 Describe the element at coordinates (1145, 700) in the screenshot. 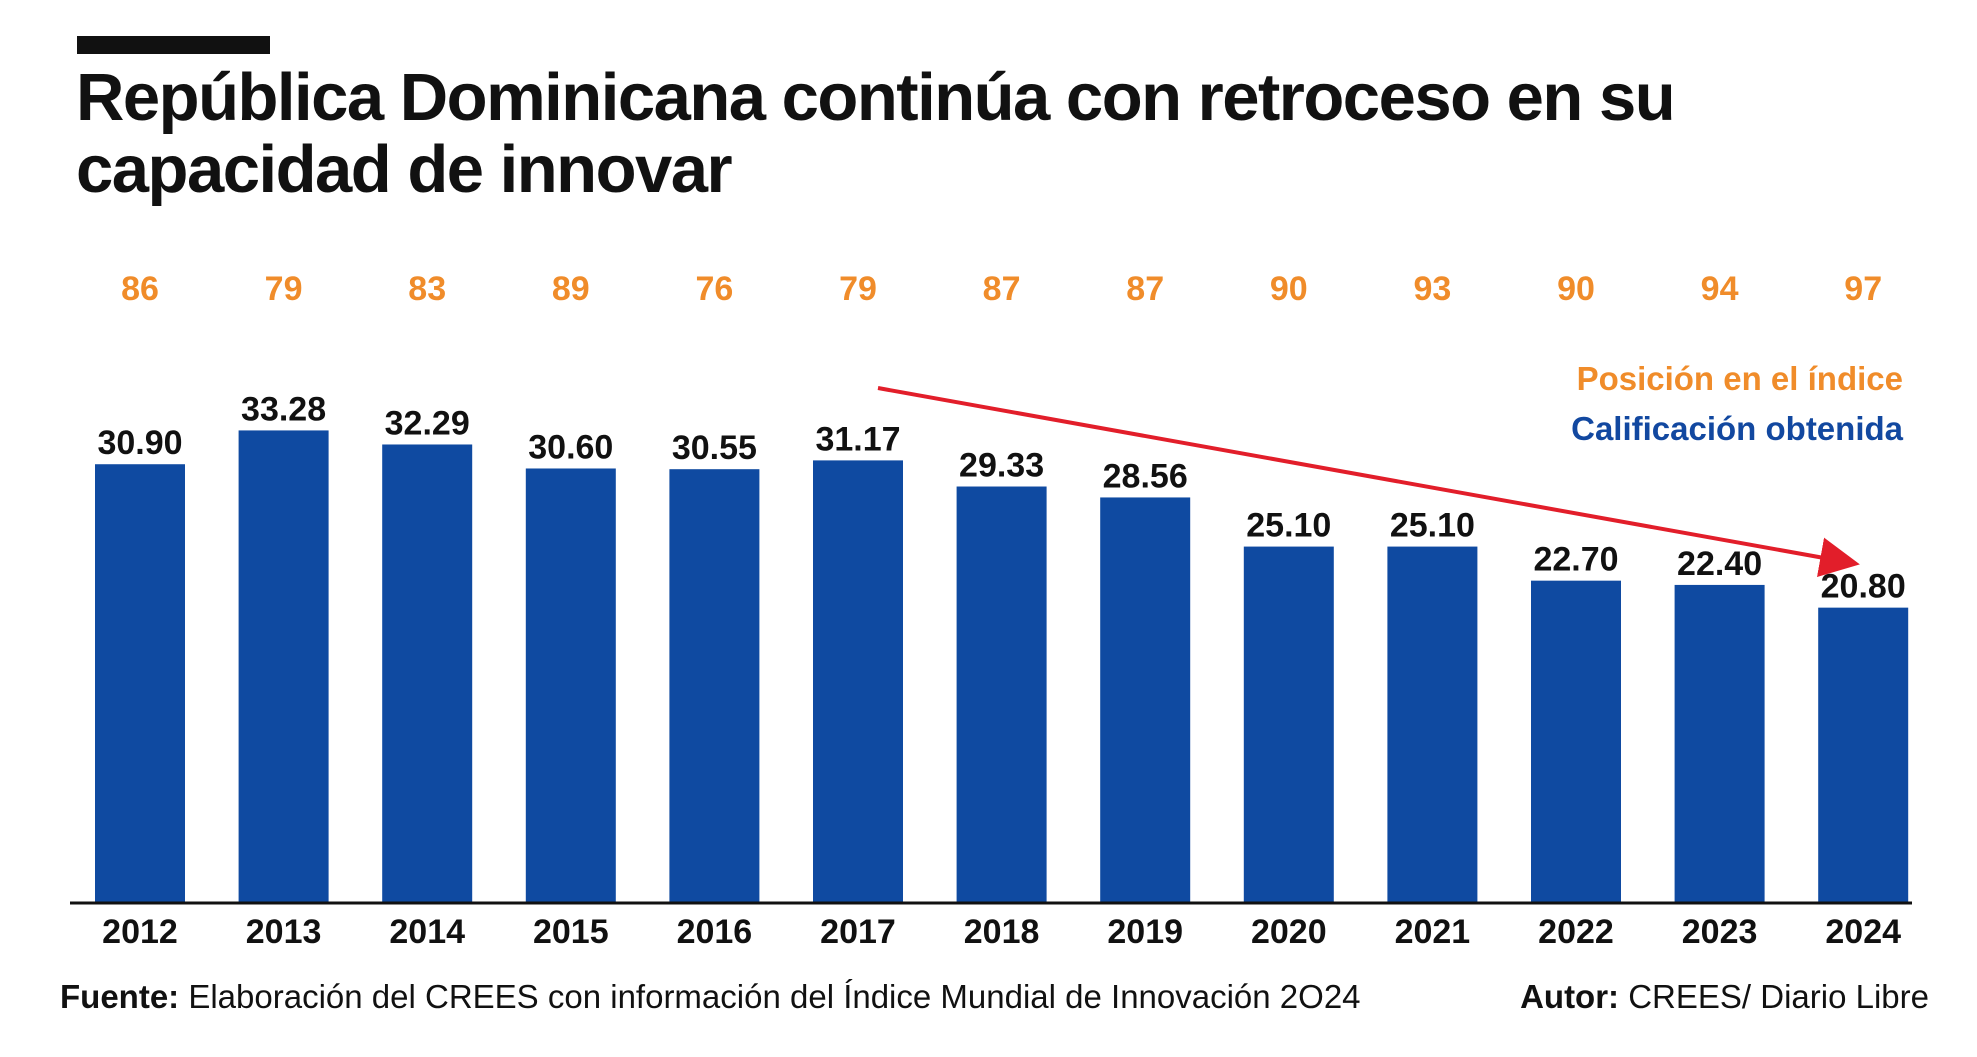

I see `bar-2019` at that location.